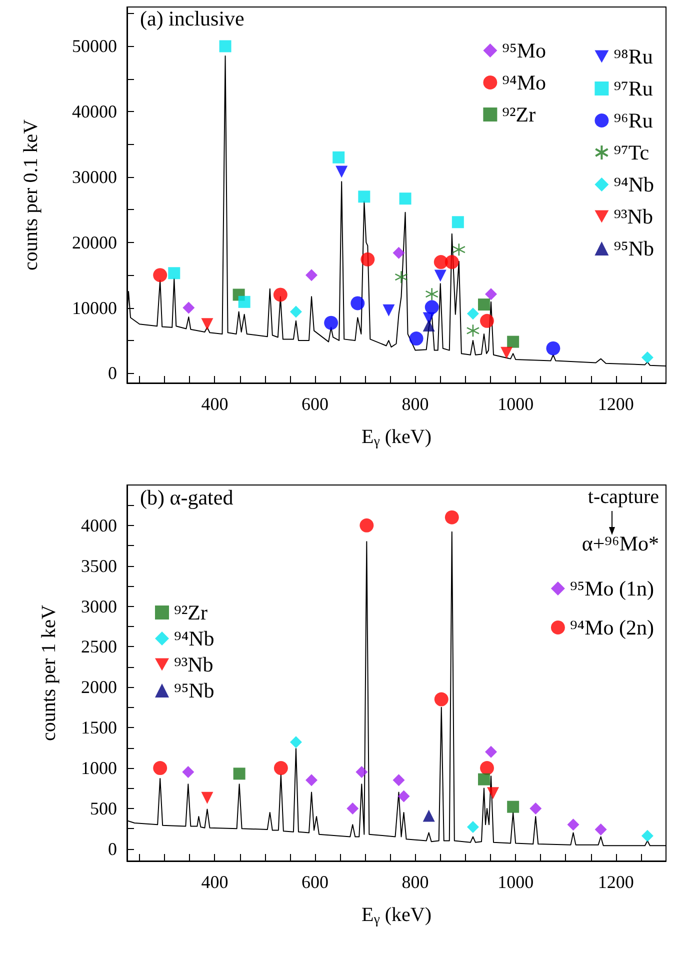 The width and height of the screenshot is (683, 954). Describe the element at coordinates (99, 687) in the screenshot. I see `y-tick-label: 2000` at that location.